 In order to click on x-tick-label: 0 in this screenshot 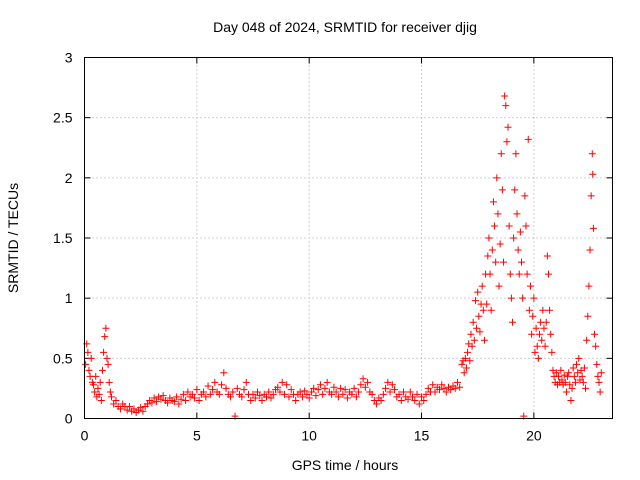, I will do `click(85, 436)`.